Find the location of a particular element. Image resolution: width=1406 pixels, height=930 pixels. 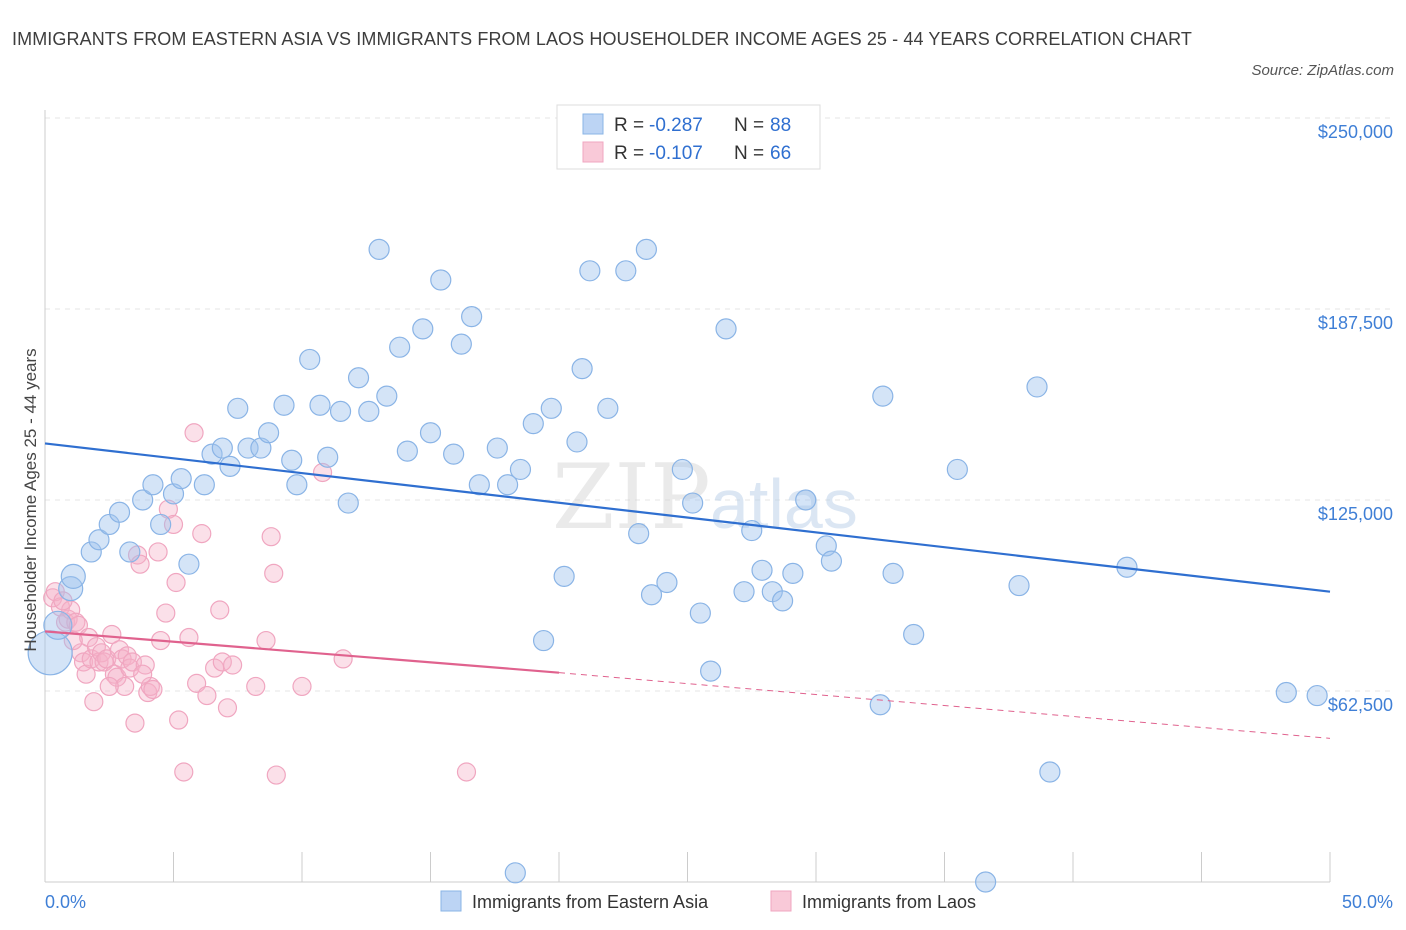

trend-line-eastern-asia is located at coordinates (687, 517).